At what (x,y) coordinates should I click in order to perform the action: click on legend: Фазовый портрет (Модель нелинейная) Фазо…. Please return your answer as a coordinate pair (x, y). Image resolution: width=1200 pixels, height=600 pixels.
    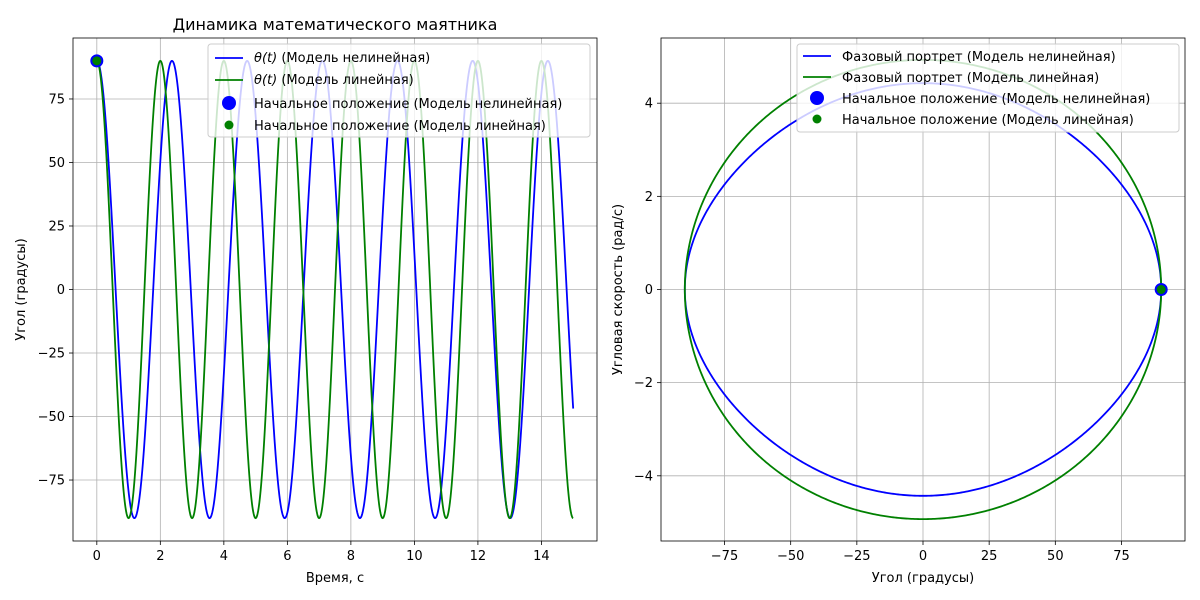
    Looking at the image, I should click on (988, 88).